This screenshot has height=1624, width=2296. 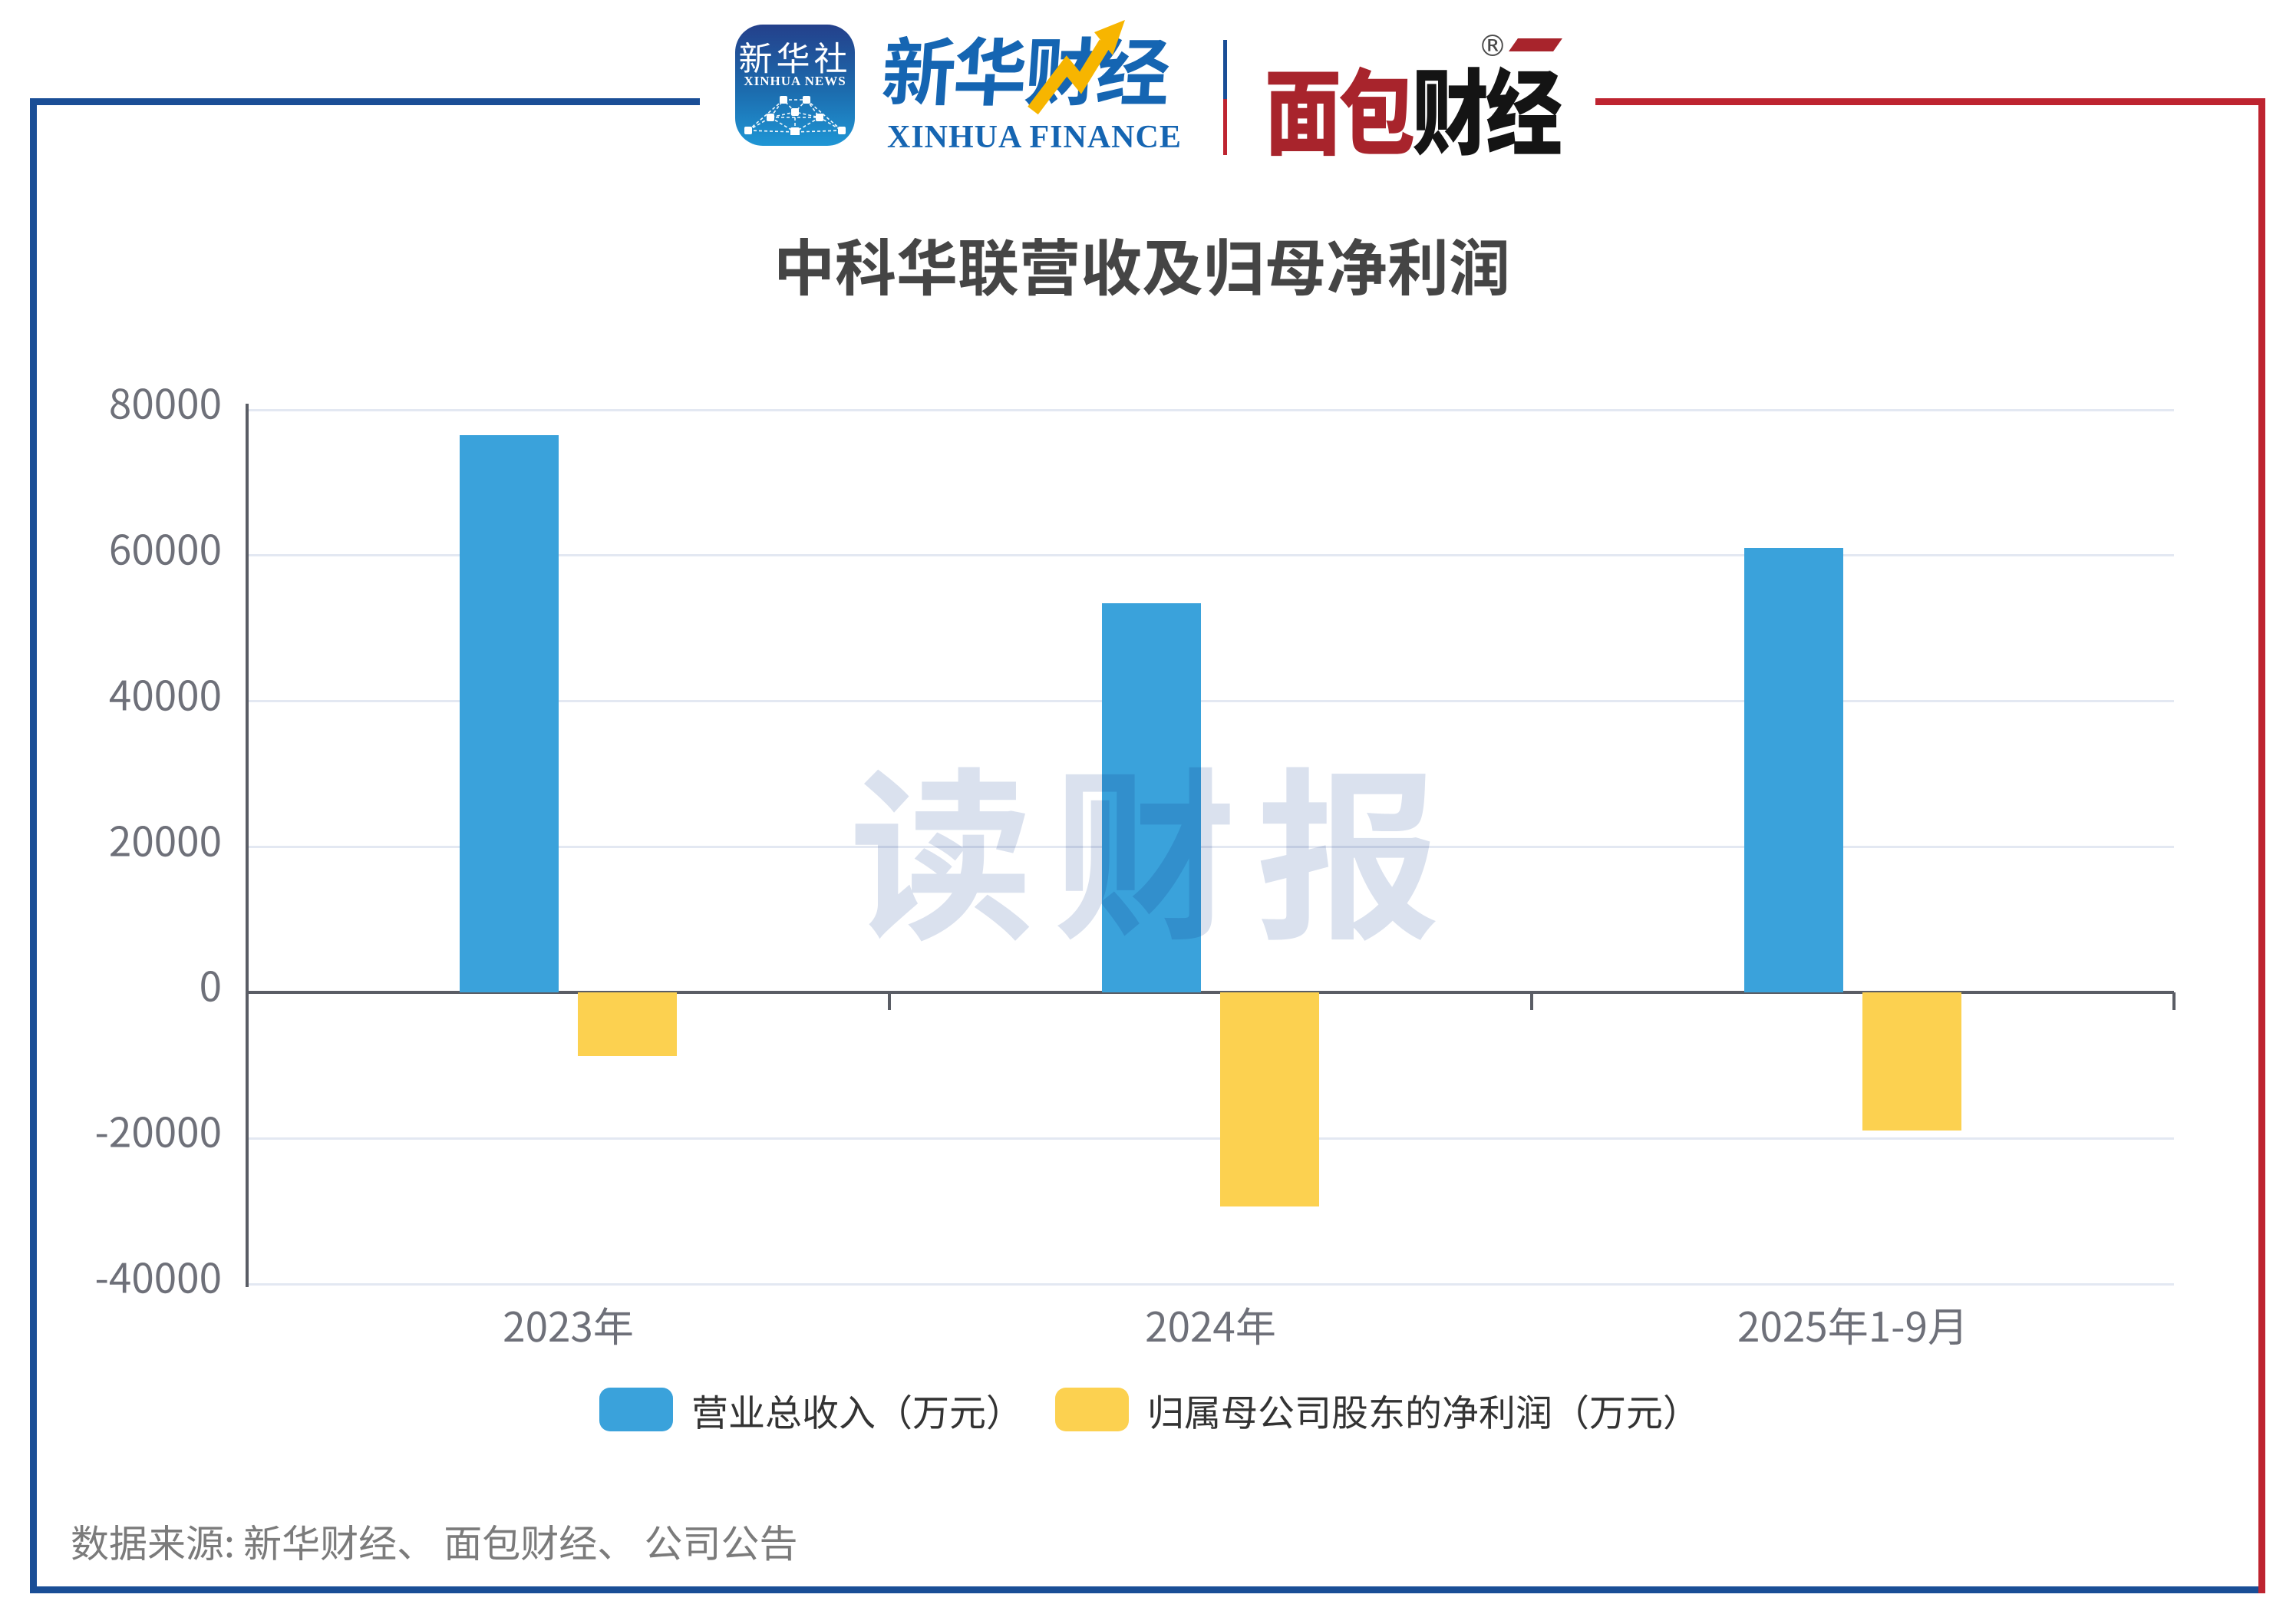 I want to click on y-axis-line, so click(x=247, y=845).